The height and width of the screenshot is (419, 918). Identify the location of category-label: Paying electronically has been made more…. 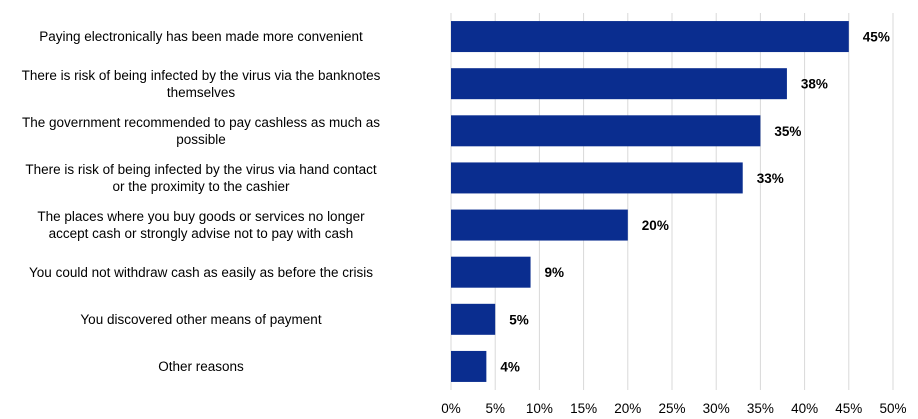
(218, 36).